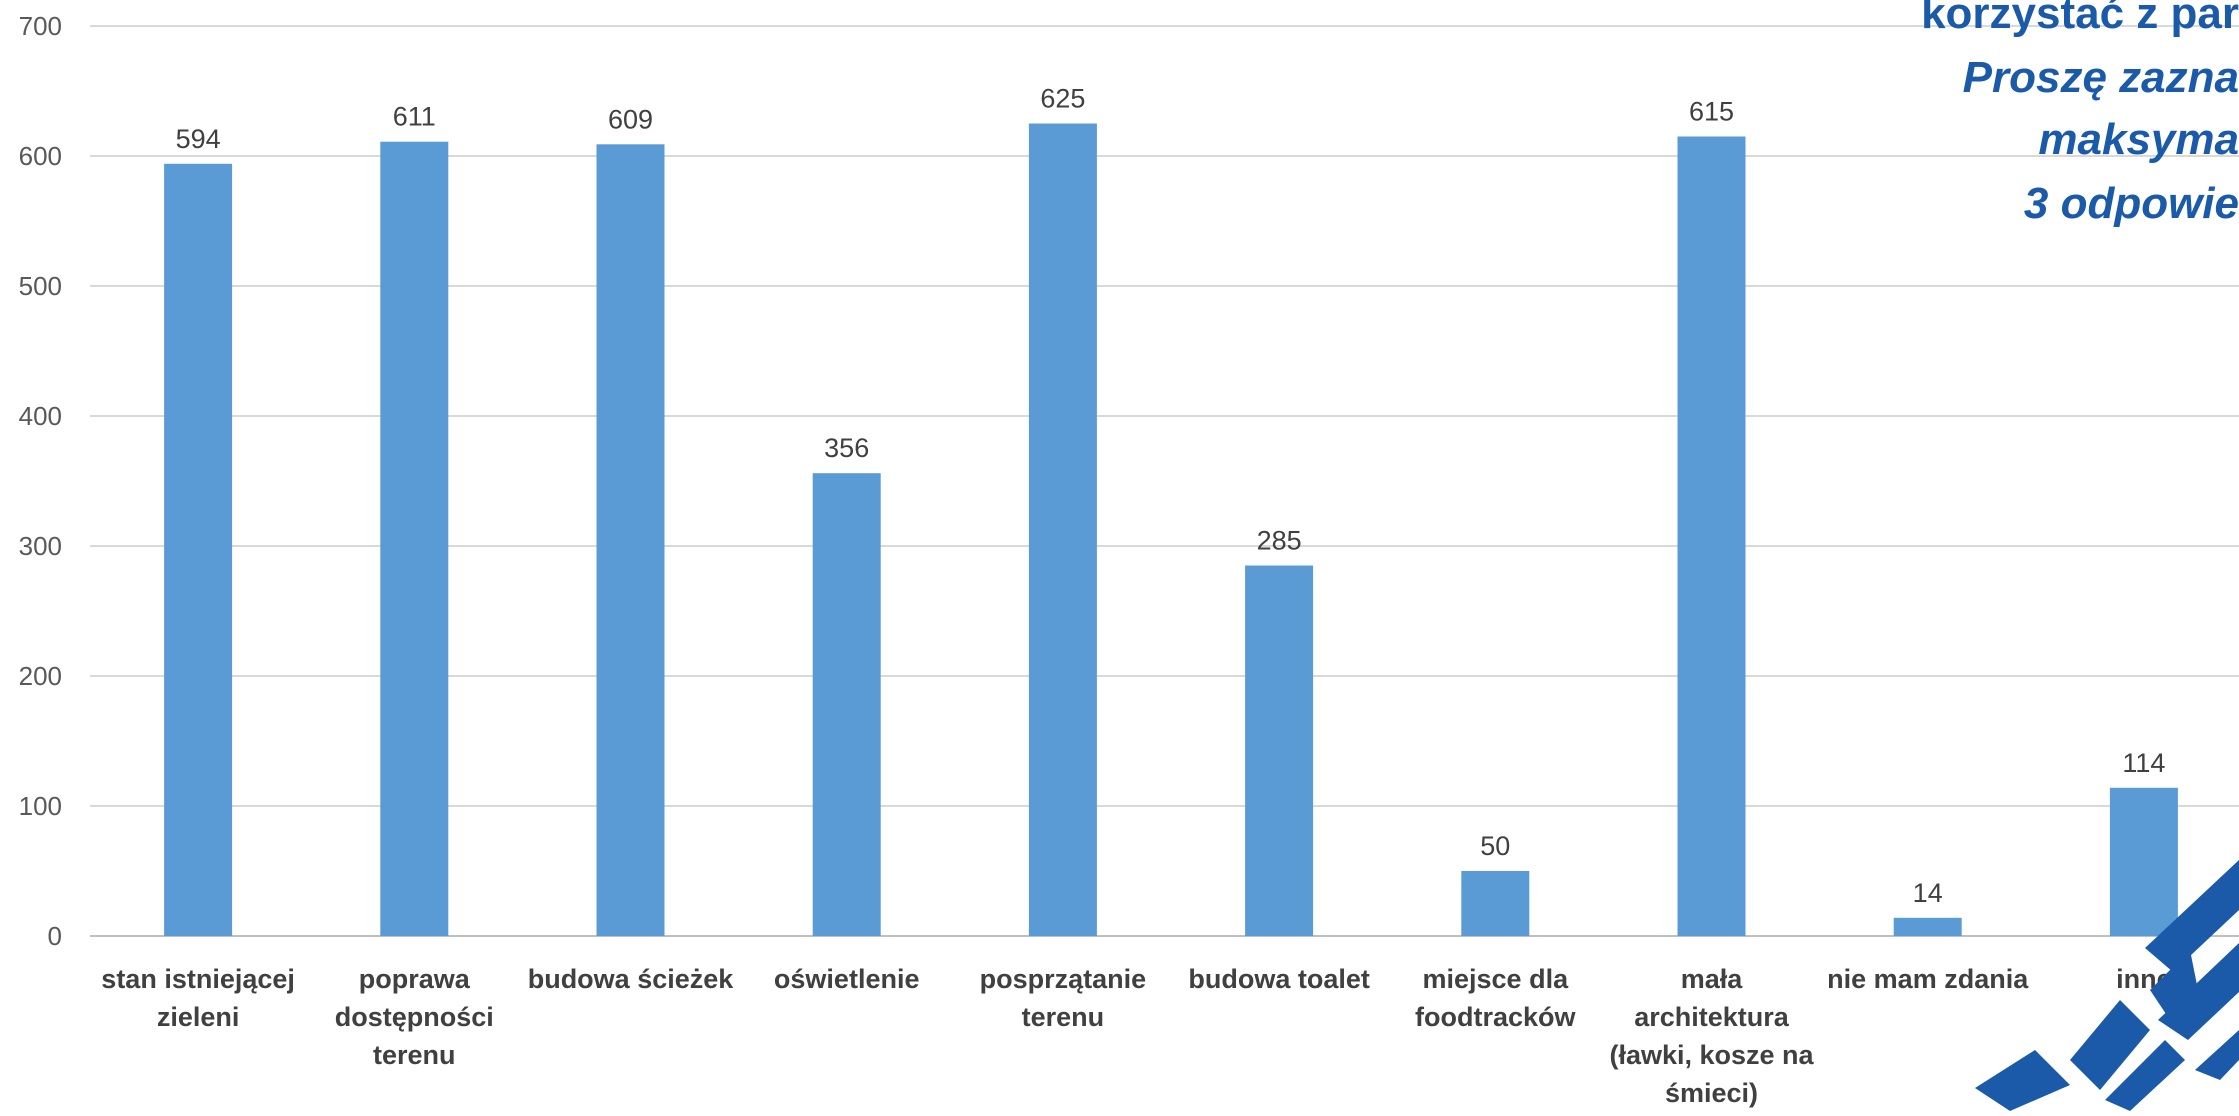  What do you see at coordinates (40, 481) in the screenshot?
I see `y-axis-tick-labels: 0 100 200 300 400 500 600 700` at bounding box center [40, 481].